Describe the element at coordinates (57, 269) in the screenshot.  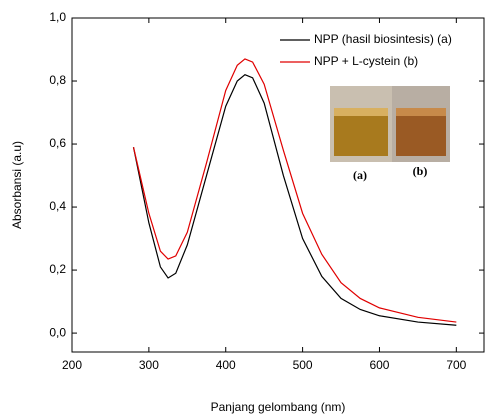
I see `y-tick-label: 0,2` at that location.